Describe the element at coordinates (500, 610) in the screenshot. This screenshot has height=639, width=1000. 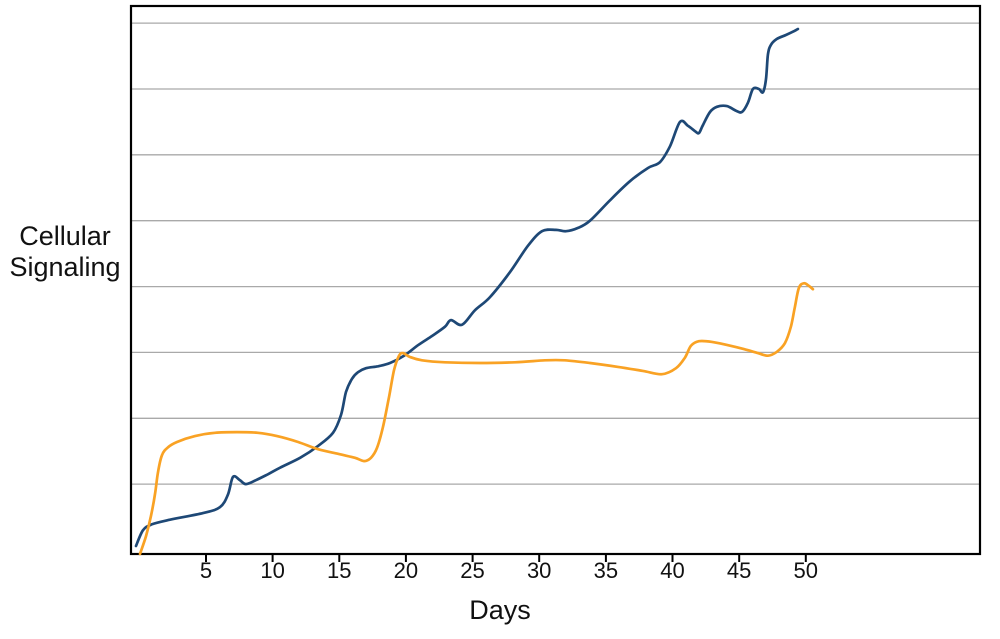
I see `x-axis-title: Days` at that location.